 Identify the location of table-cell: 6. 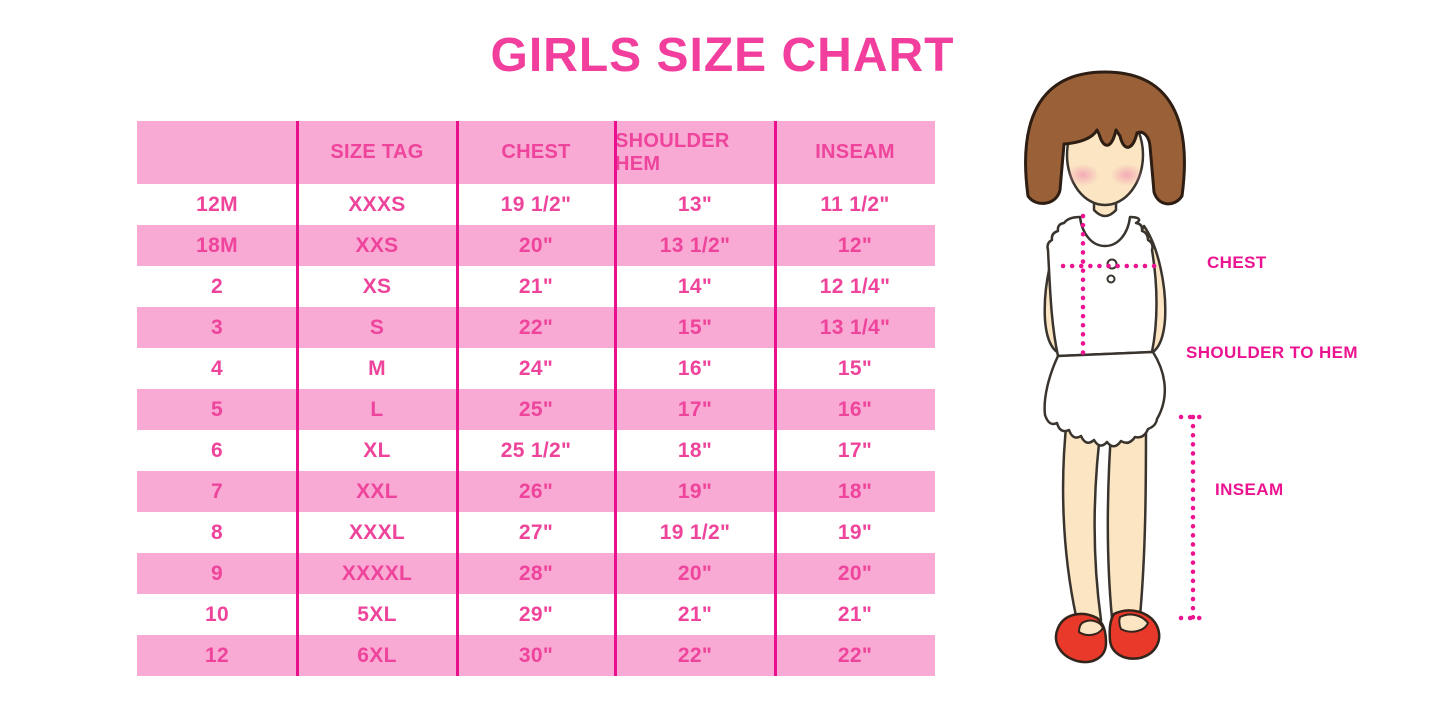
(217, 450).